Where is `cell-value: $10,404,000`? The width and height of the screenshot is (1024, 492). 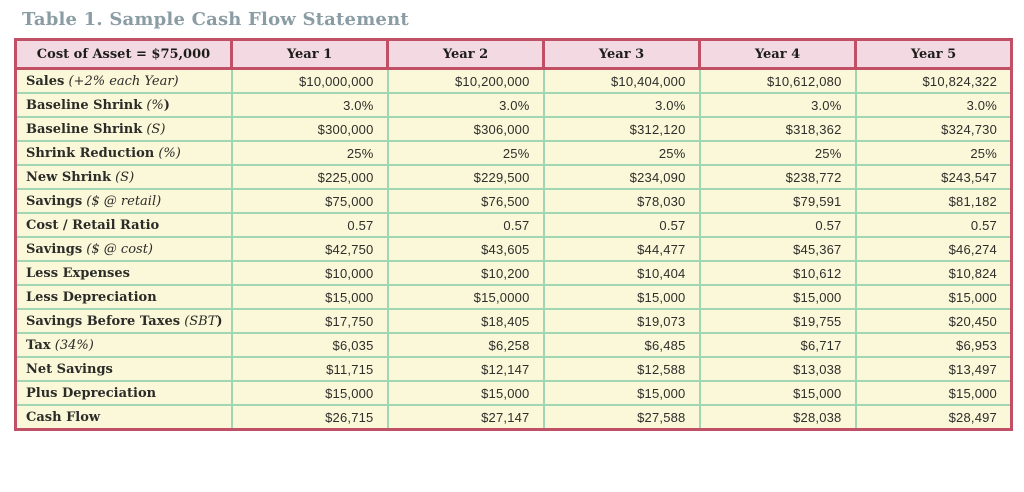
cell-value: $10,404,000 is located at coordinates (621, 80).